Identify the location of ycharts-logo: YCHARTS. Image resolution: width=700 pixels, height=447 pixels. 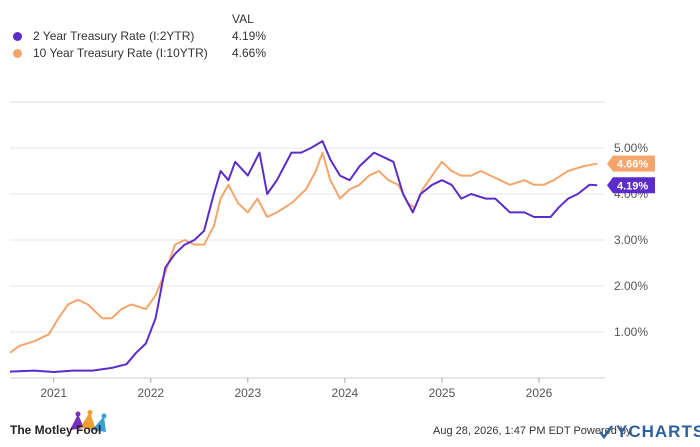
(658, 431).